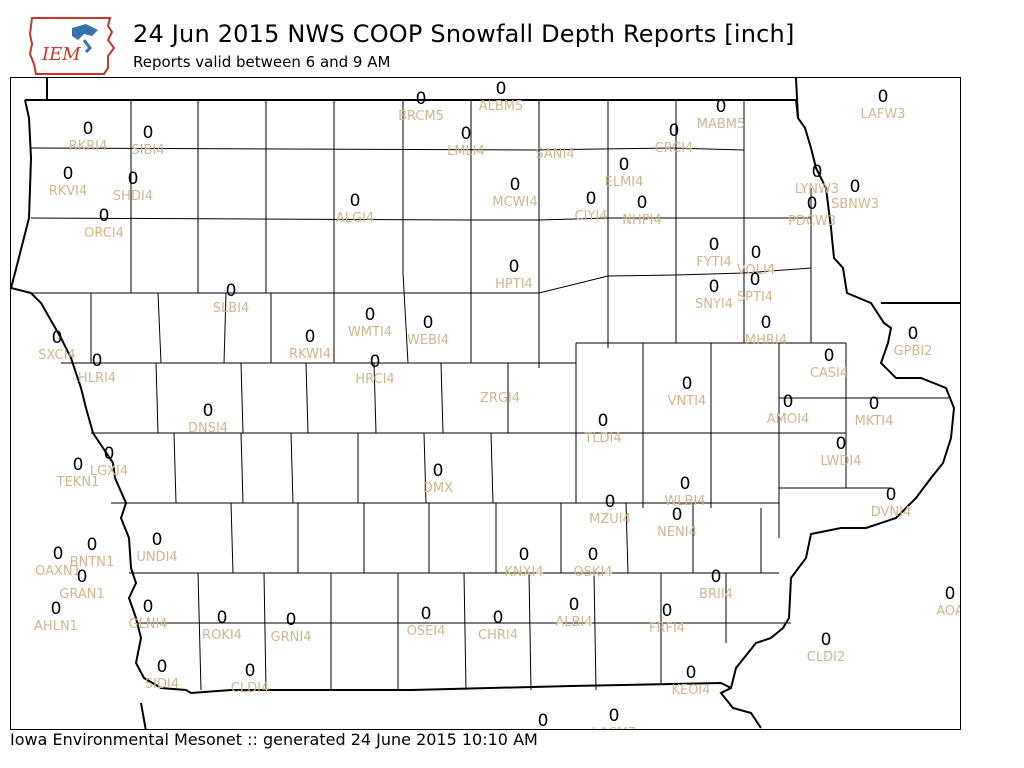  Describe the element at coordinates (690, 690) in the screenshot. I see `station-id-label: KEOI4` at that location.